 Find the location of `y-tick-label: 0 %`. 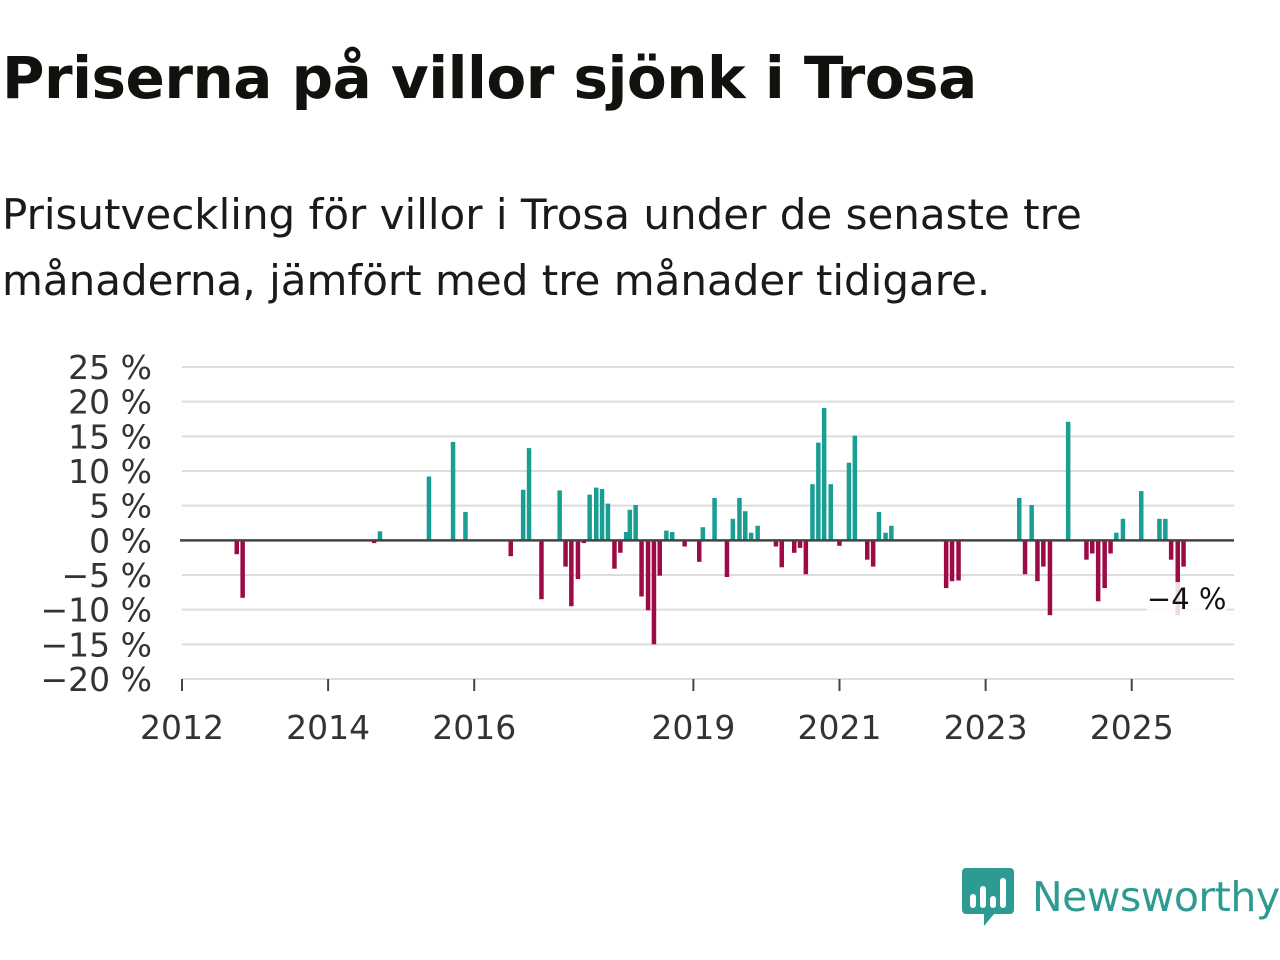

y-tick-label: 0 % is located at coordinates (120, 540).